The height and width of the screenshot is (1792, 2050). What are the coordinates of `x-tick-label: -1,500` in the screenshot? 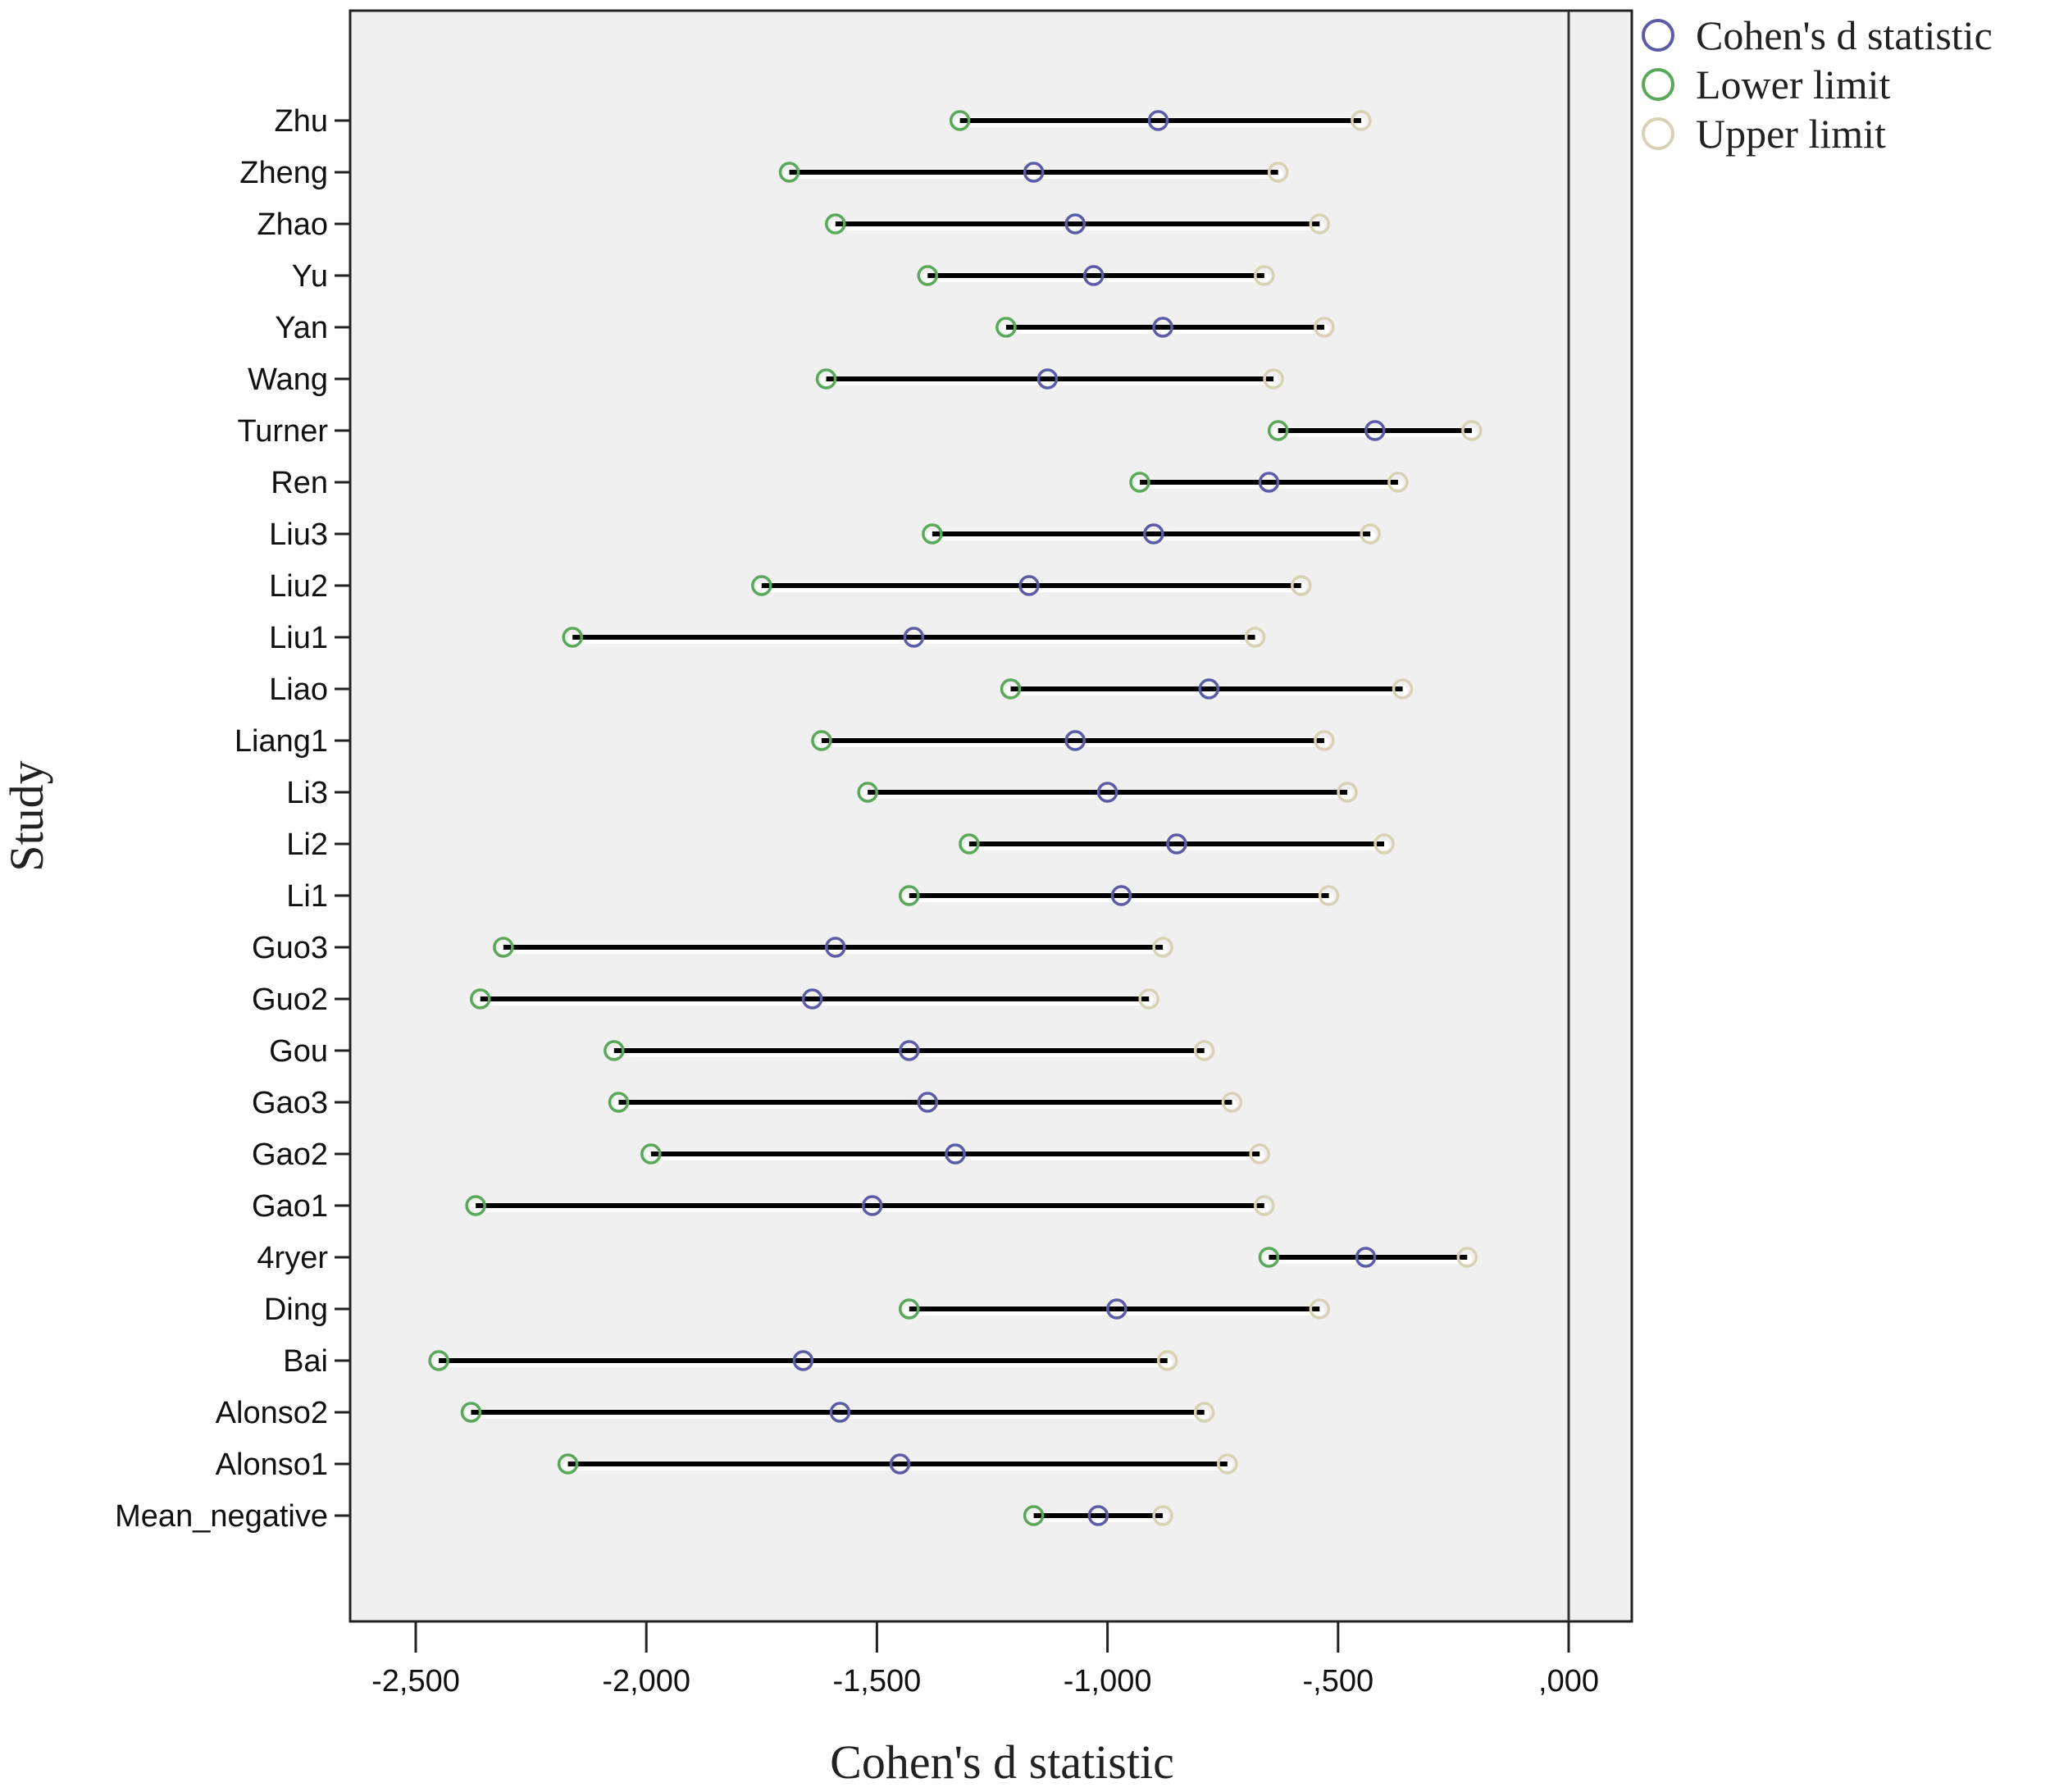 It's located at (877, 1681).